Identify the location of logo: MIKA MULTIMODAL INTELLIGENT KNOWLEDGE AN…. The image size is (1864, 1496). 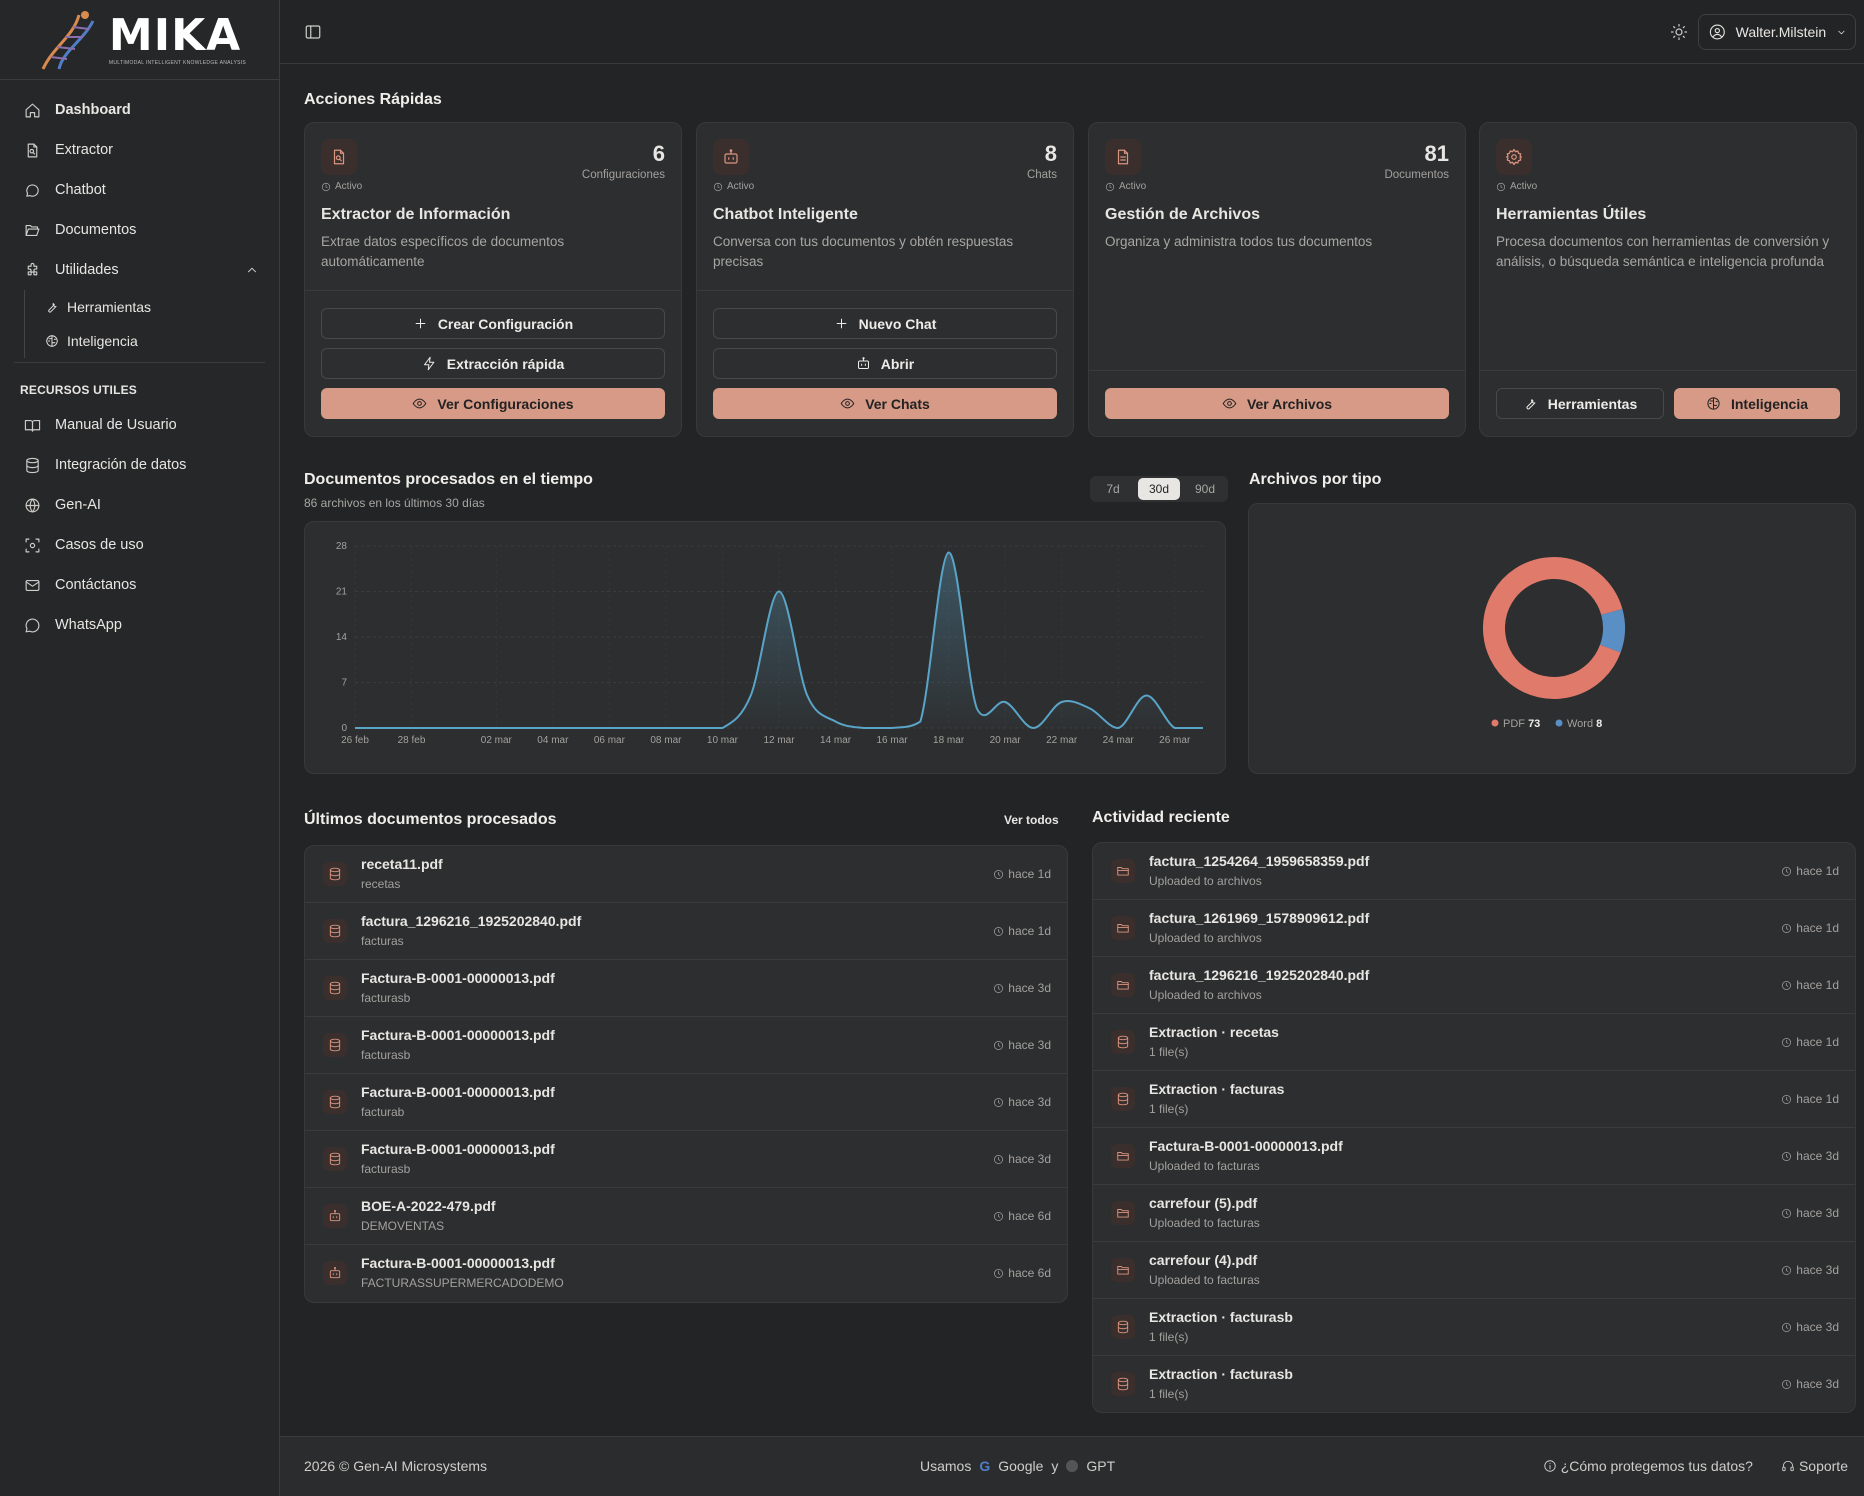
(139, 40).